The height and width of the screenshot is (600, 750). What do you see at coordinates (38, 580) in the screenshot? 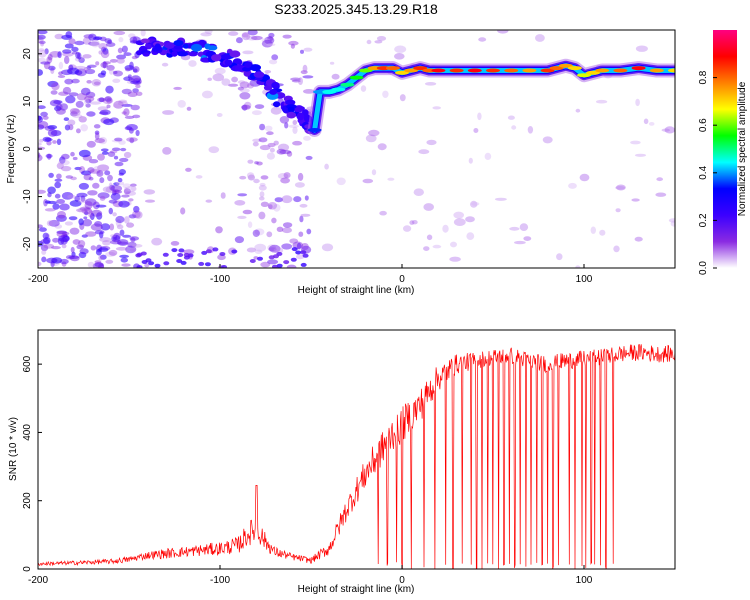
I see `x-tick-label: -200` at bounding box center [38, 580].